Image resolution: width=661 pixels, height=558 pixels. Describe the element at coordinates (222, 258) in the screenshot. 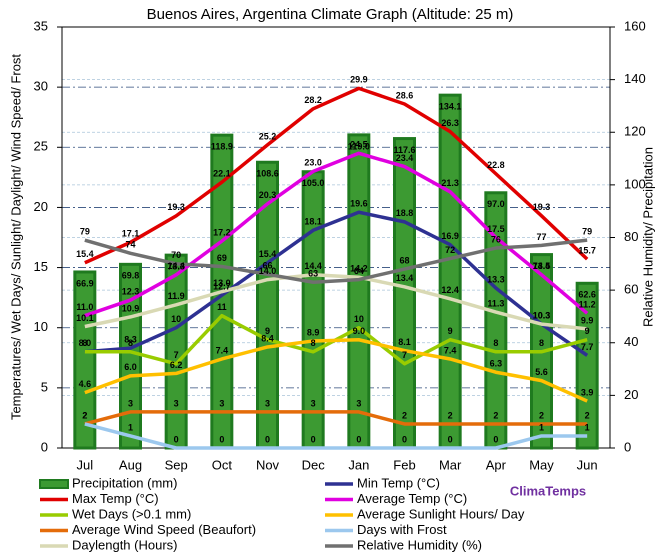

I see `data-label: 69` at that location.